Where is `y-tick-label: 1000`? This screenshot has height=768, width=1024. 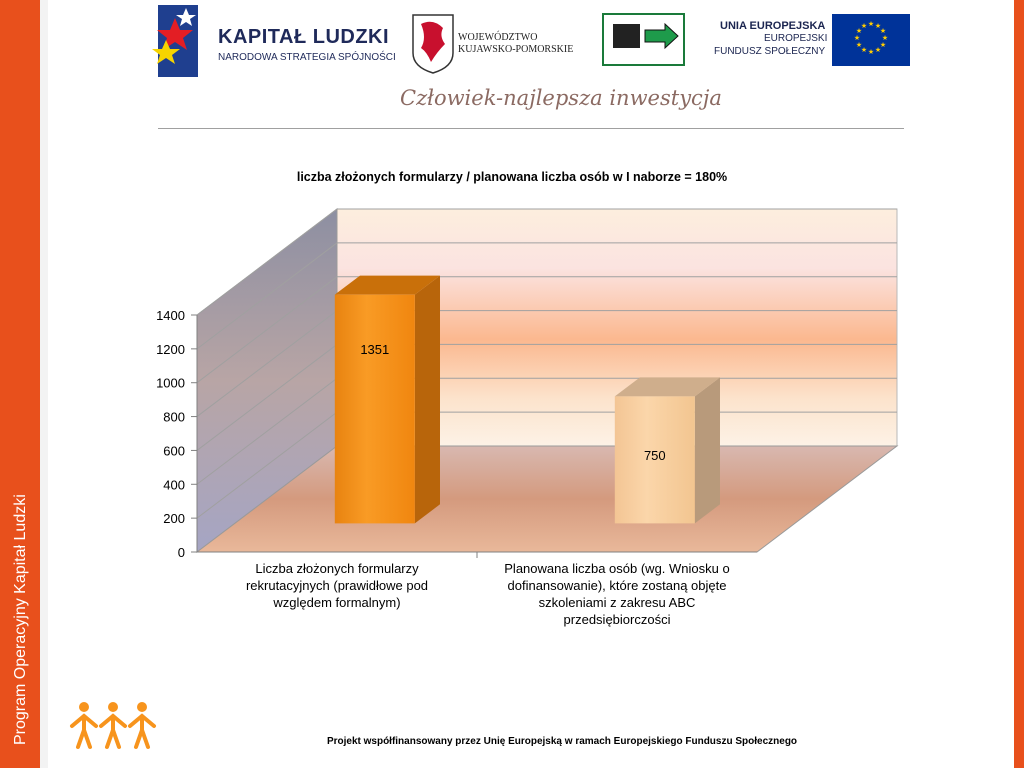 y-tick-label: 1000 is located at coordinates (170, 383).